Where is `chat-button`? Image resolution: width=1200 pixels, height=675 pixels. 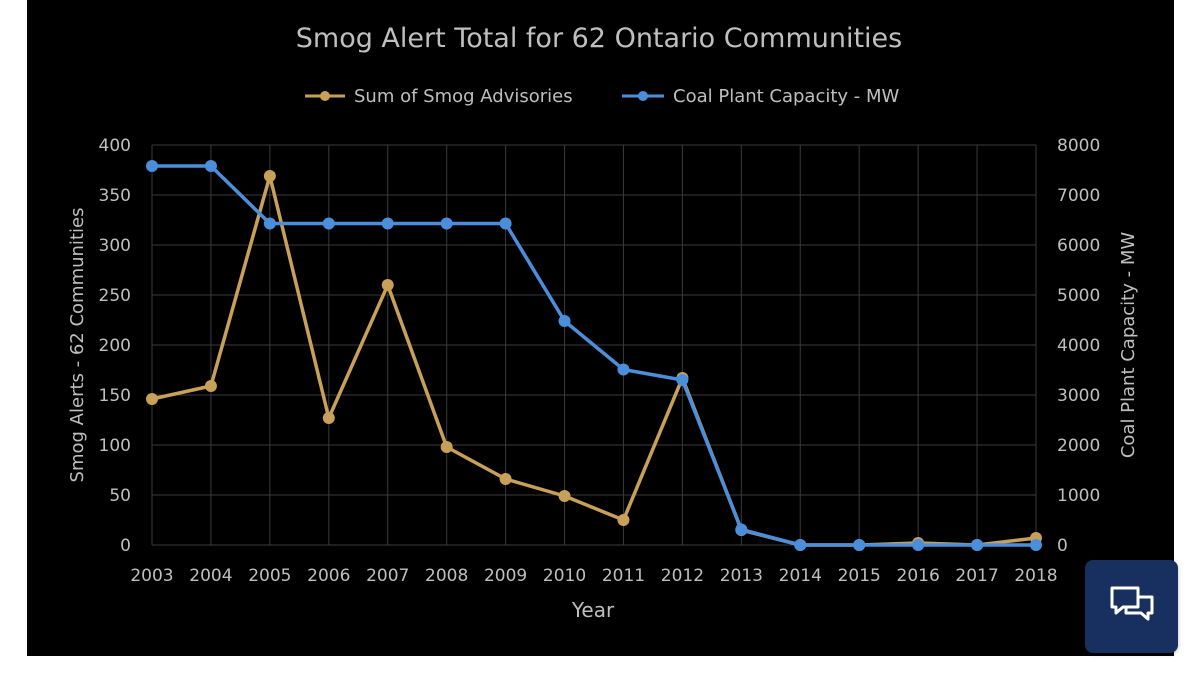 chat-button is located at coordinates (1131, 606).